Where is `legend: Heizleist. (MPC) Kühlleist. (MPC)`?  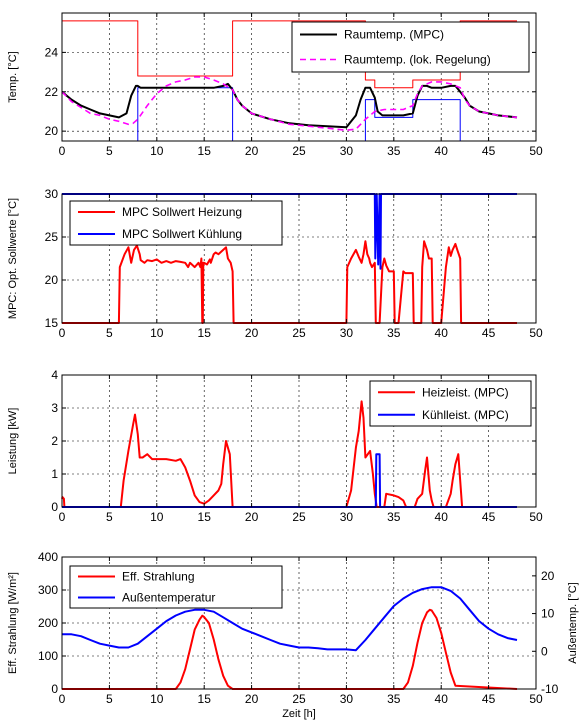 legend: Heizleist. (MPC) Kühlleist. (MPC) is located at coordinates (450, 403).